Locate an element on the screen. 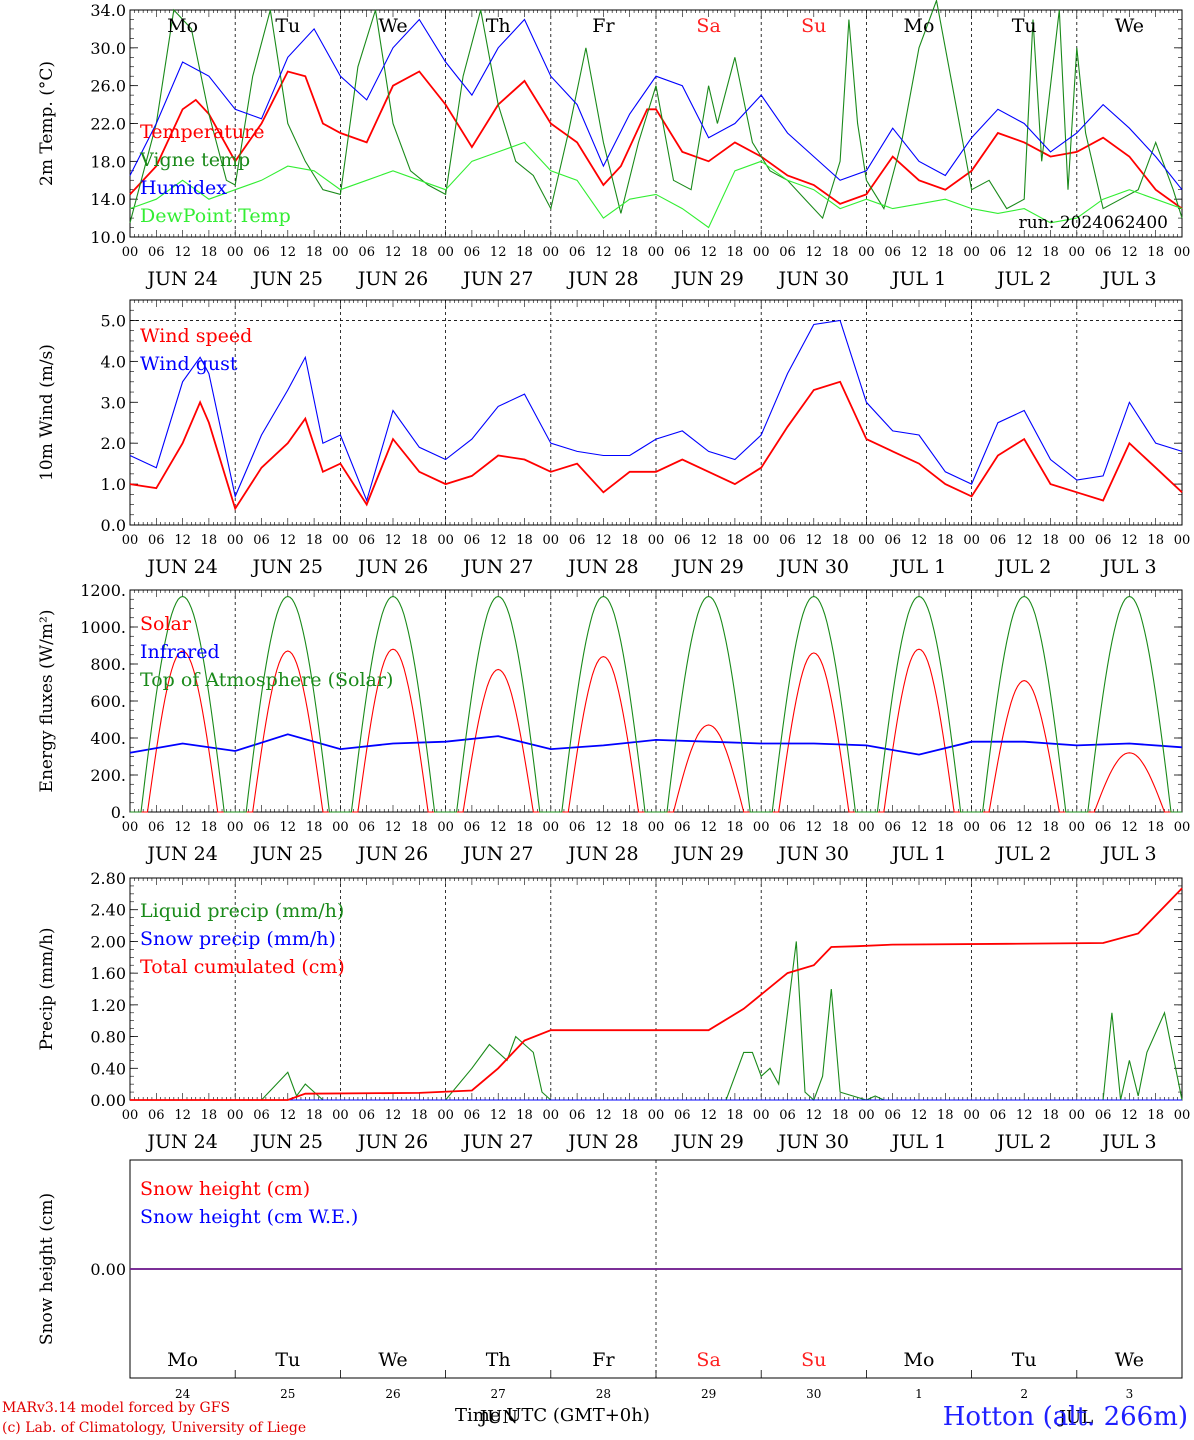  weekday-label: We is located at coordinates (392, 26).